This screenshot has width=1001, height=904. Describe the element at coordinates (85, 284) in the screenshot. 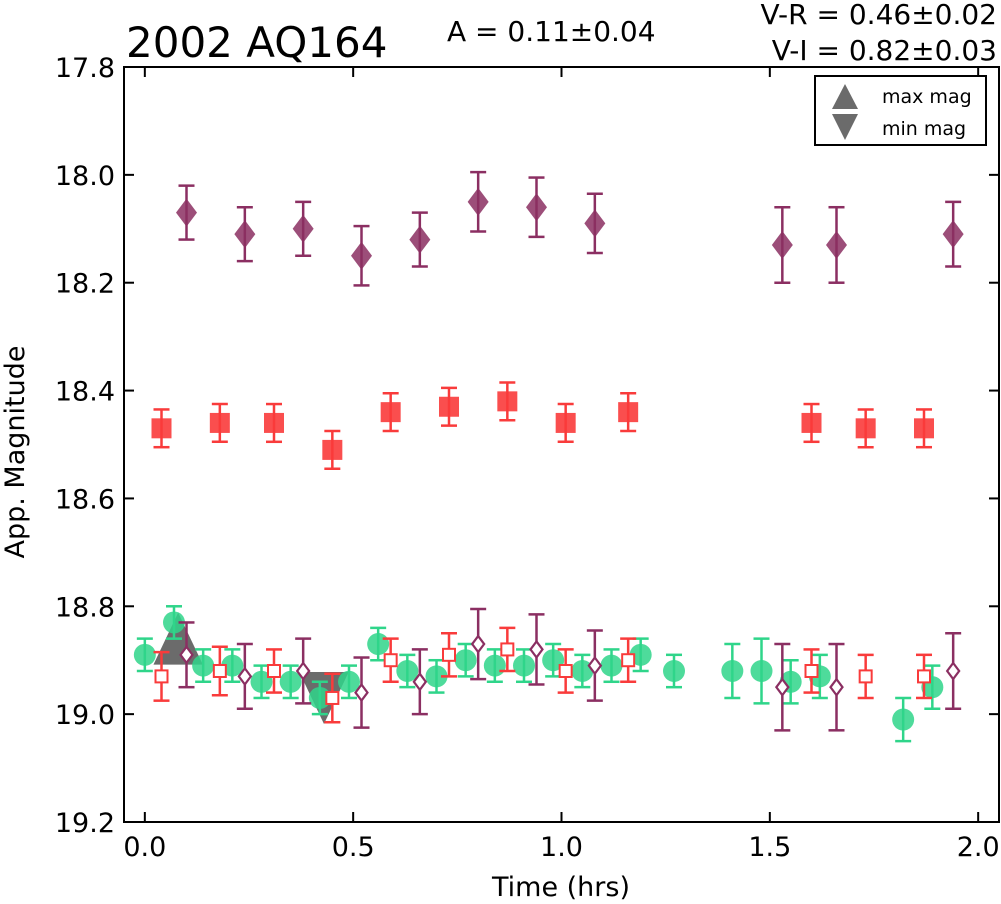

I see `y-tick-label: 18.2` at that location.